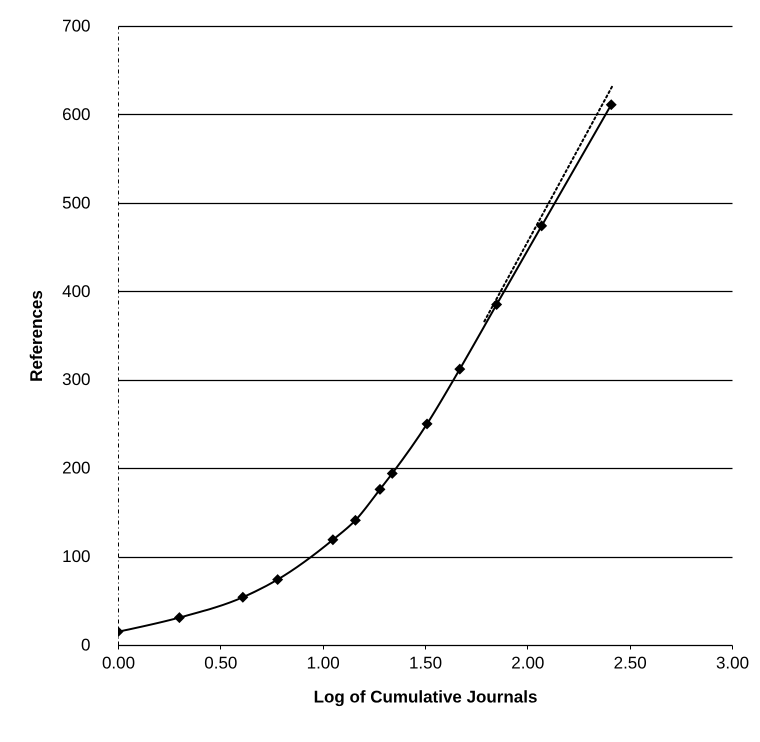  I want to click on y-tick-label: 700, so click(76, 26).